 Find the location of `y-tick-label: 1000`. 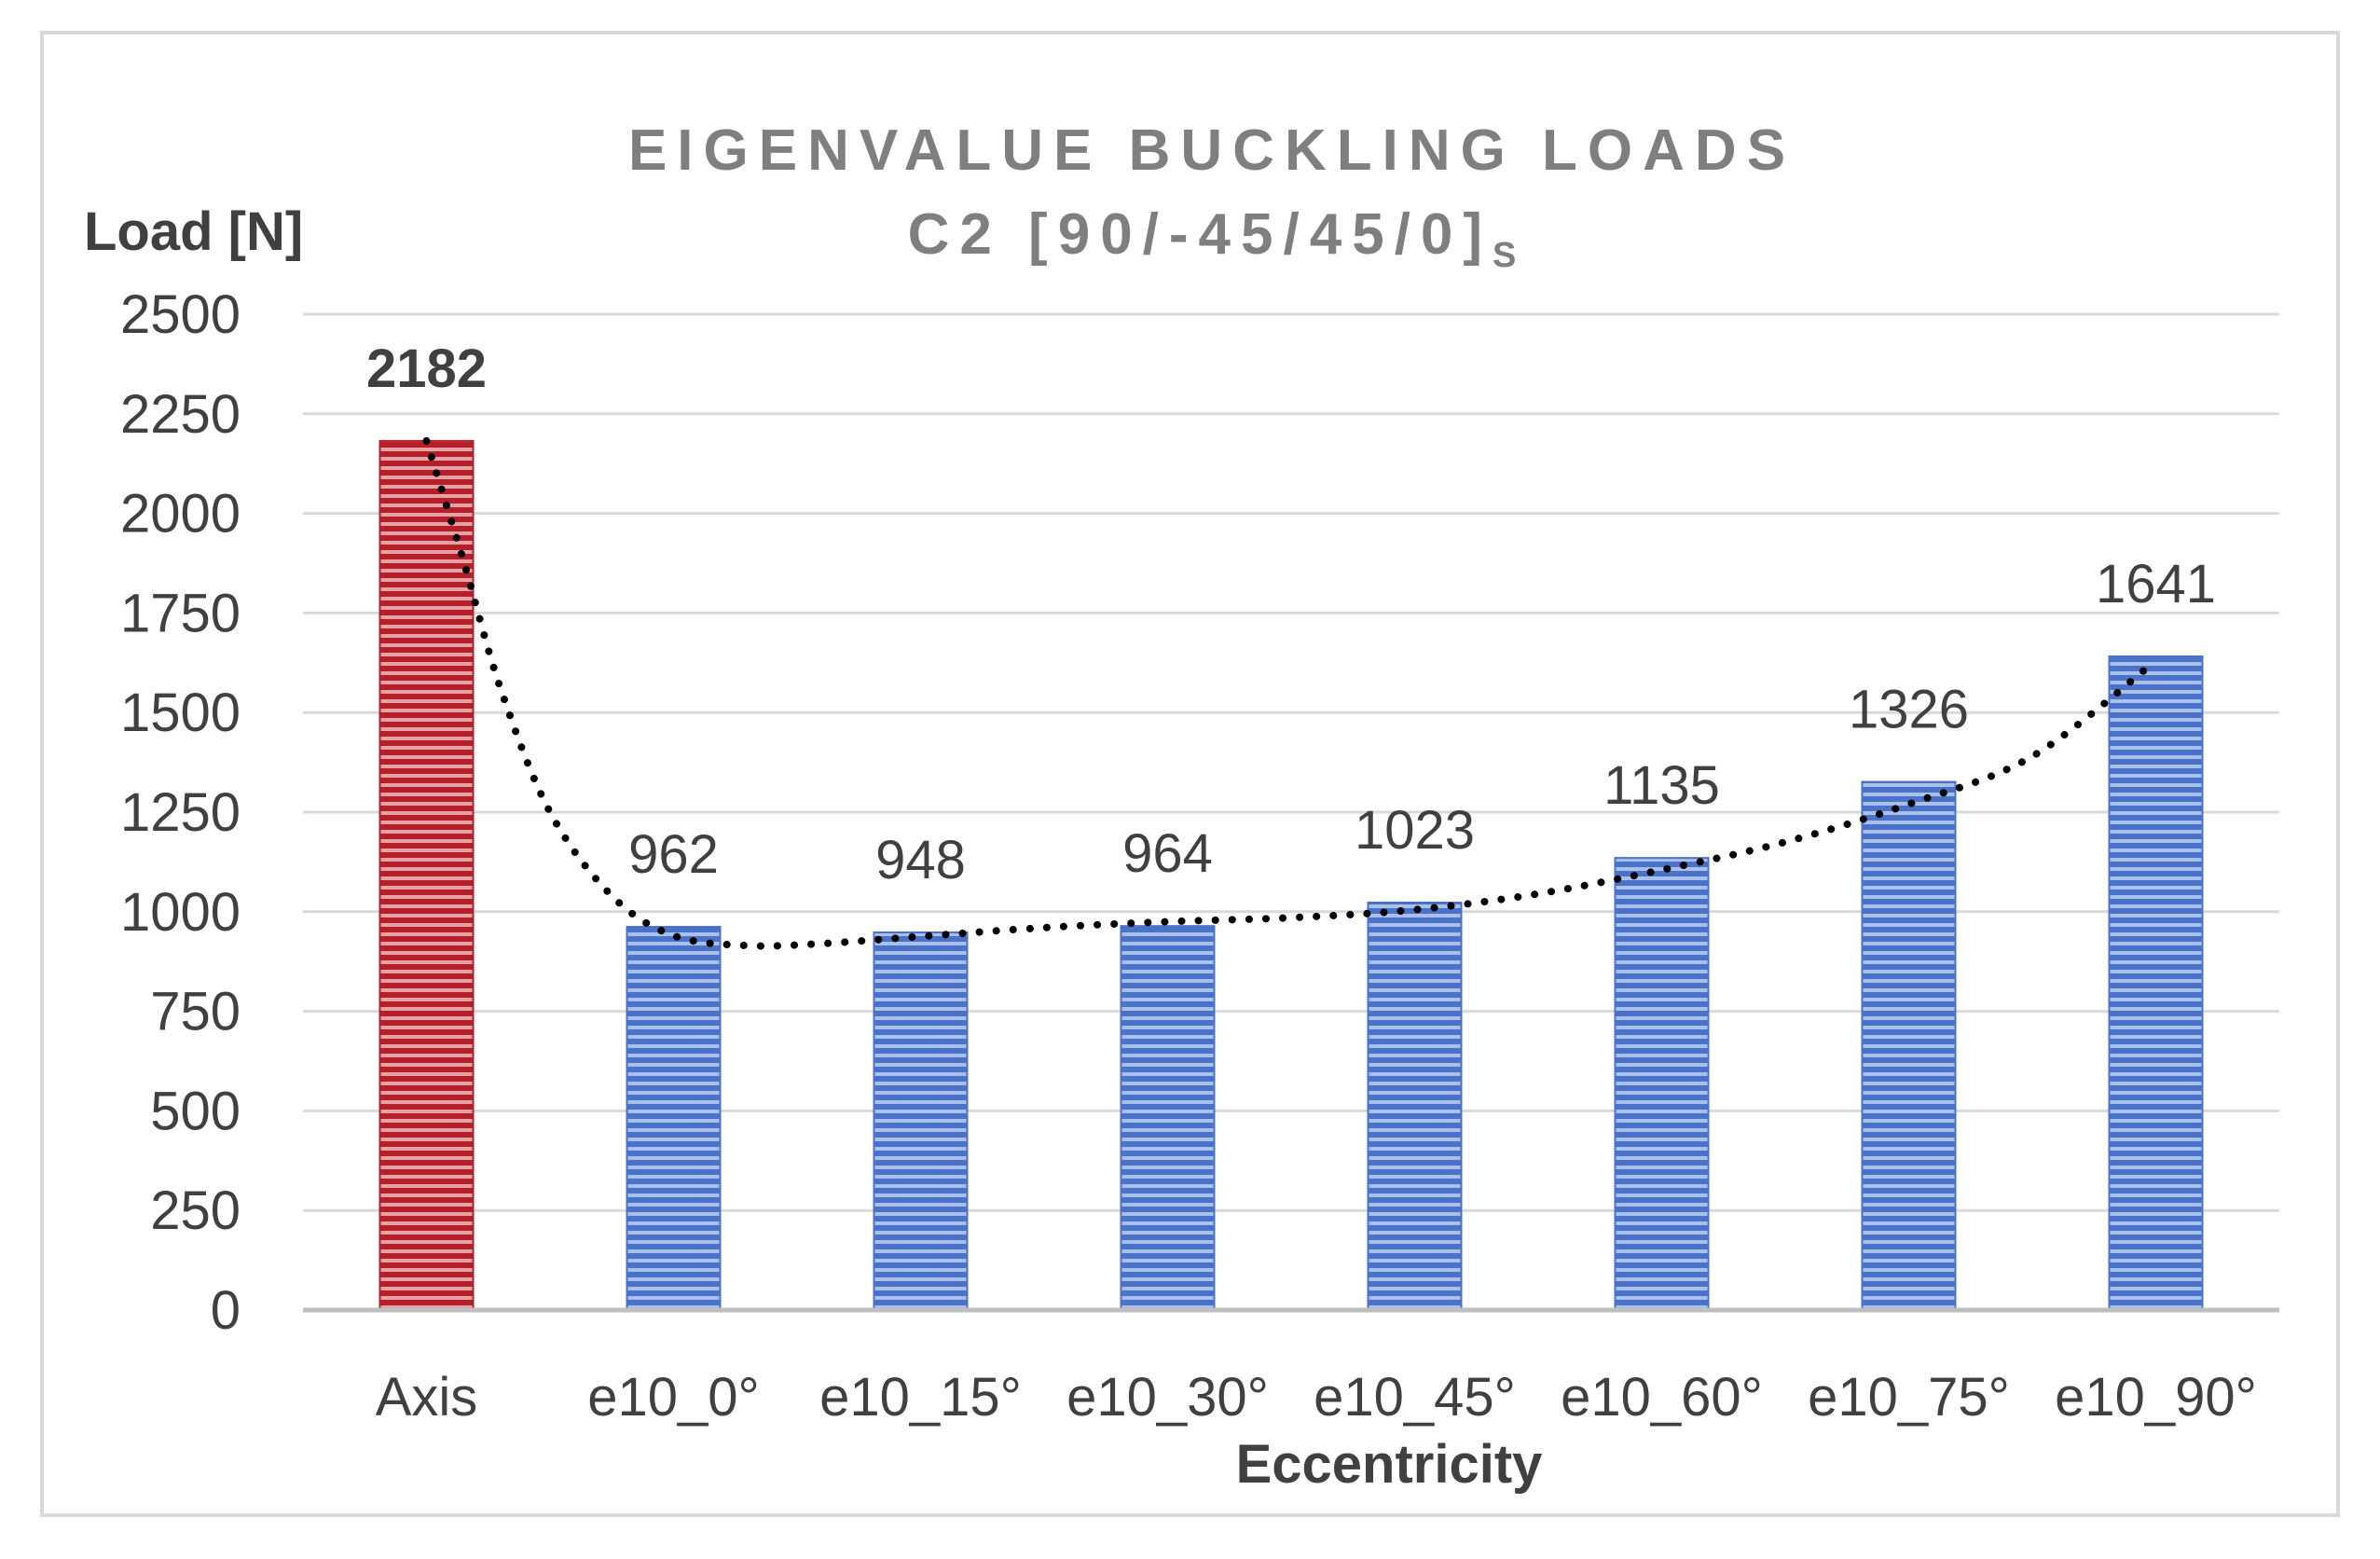

y-tick-label: 1000 is located at coordinates (180, 912).